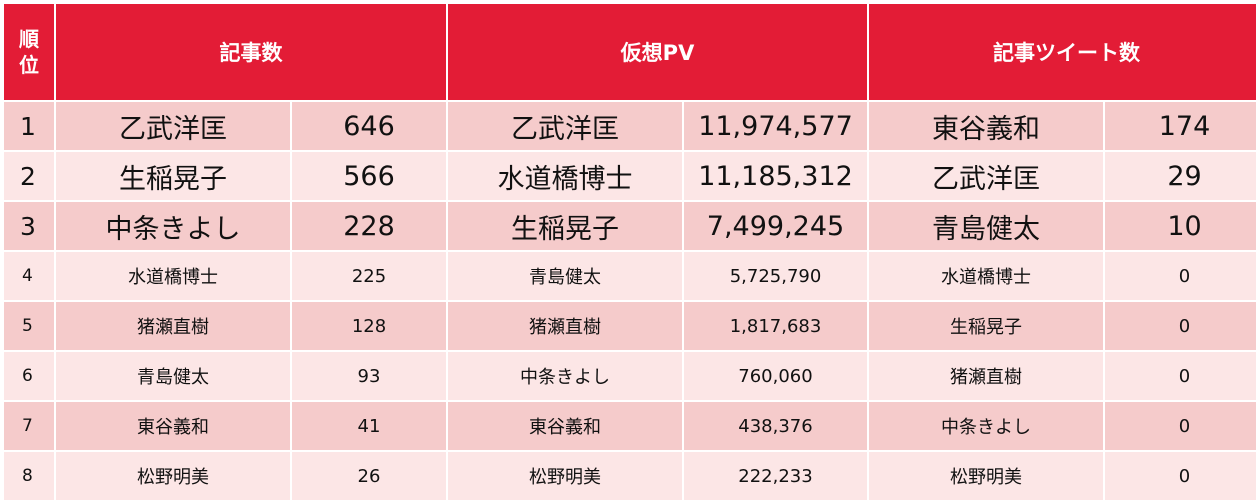 The height and width of the screenshot is (500, 1256). What do you see at coordinates (369, 276) in the screenshot?
I see `articles-count-cell: 225` at bounding box center [369, 276].